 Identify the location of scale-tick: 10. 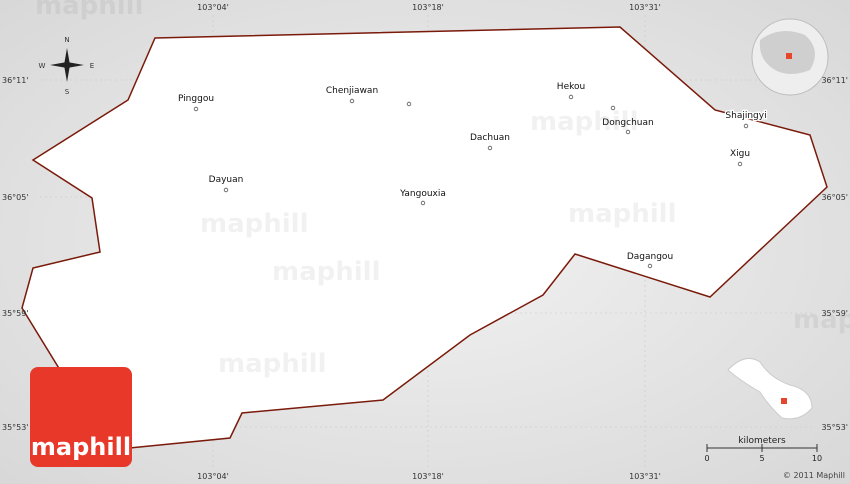
(817, 458).